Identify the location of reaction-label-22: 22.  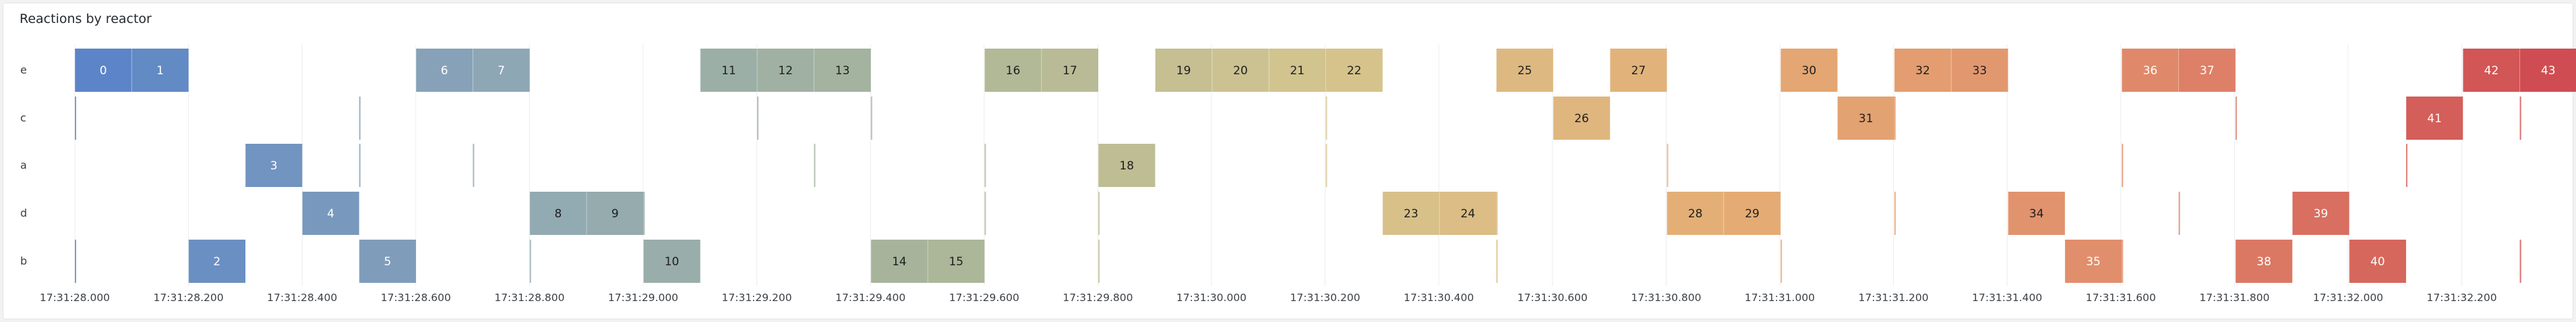
(1354, 71).